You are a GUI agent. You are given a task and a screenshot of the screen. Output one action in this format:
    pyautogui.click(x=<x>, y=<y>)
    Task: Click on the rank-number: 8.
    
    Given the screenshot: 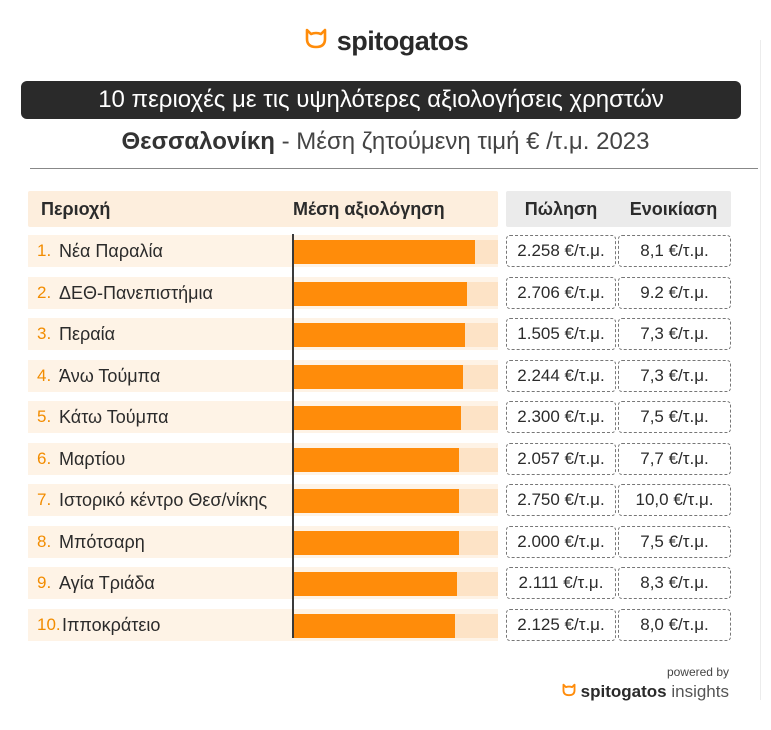 What is the action you would take?
    pyautogui.click(x=44, y=541)
    